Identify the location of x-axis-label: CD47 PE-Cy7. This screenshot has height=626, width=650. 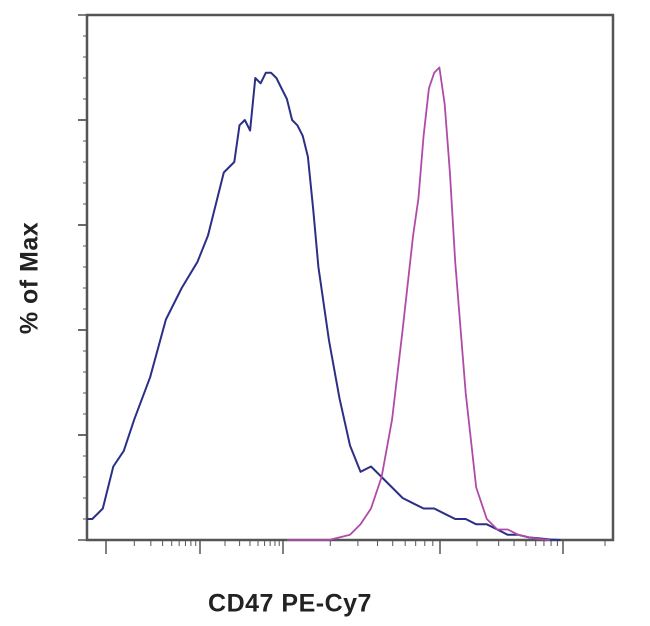
(290, 603).